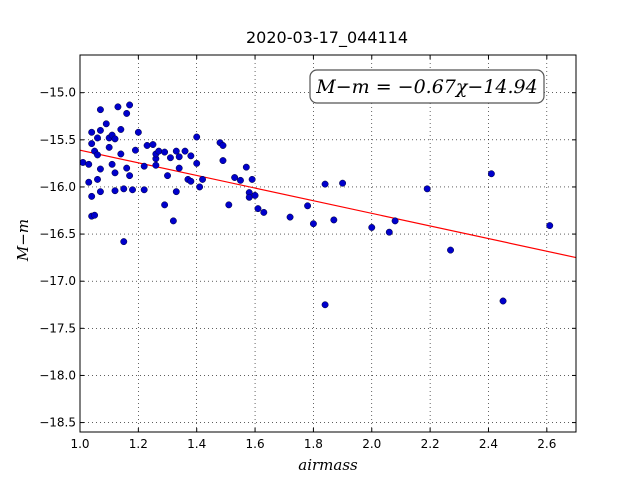 The width and height of the screenshot is (640, 480). Describe the element at coordinates (79, 444) in the screenshot. I see `x-tick-label: 1.0` at that location.